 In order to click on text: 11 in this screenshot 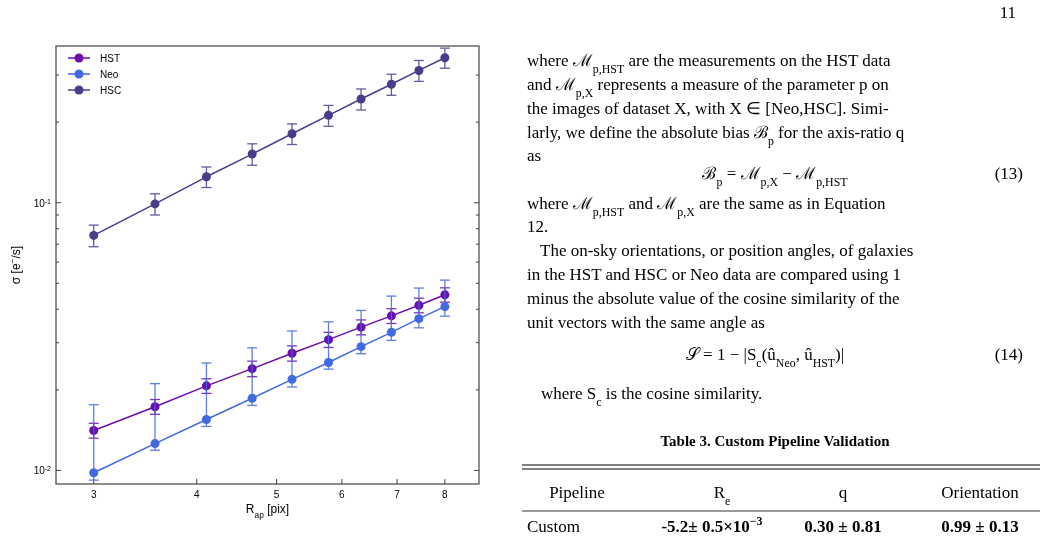, I will do `click(1007, 12)`.